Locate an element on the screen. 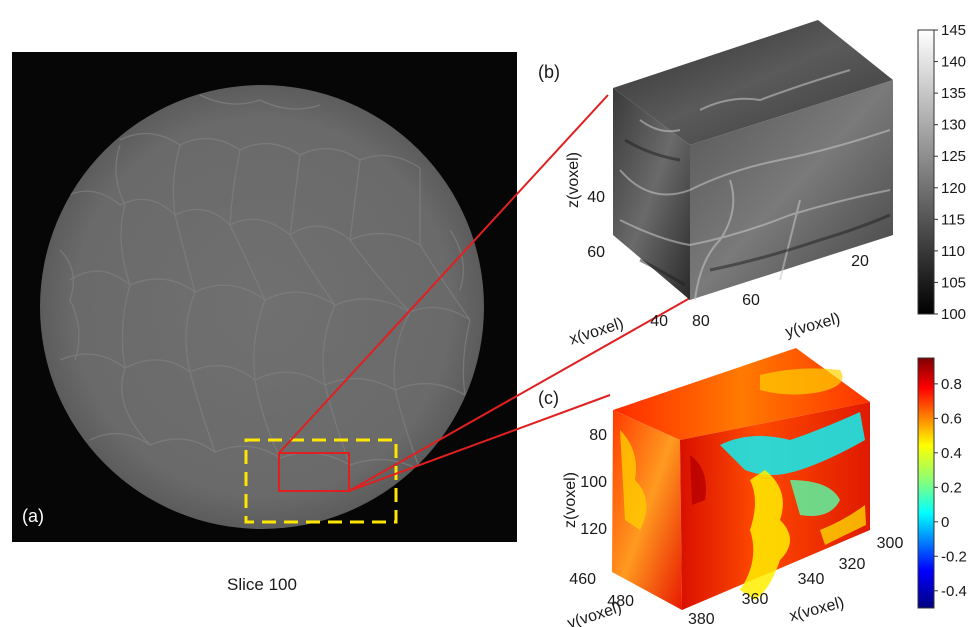  c-colorbar: 0.8 0.6 0.4 0.2 0 -0.2 -0.4 is located at coordinates (942, 483).